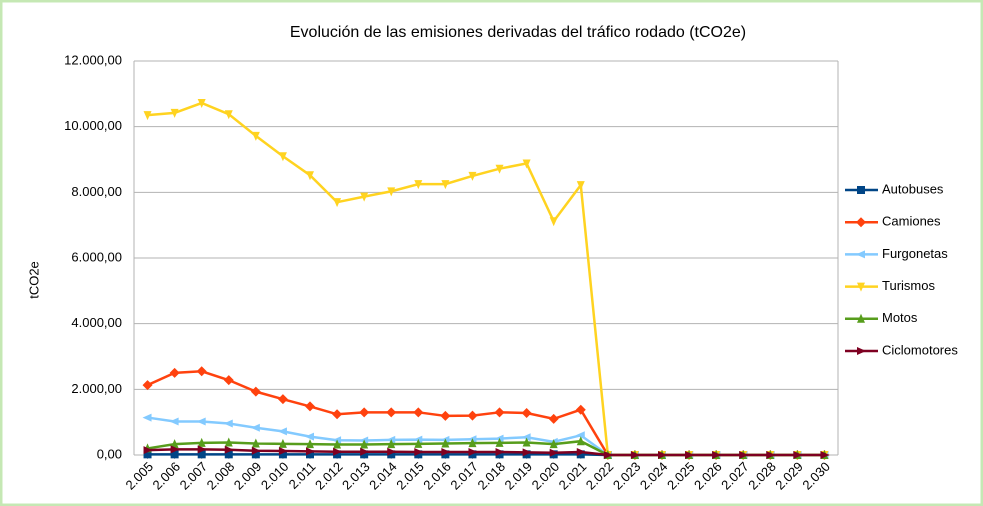 This screenshot has width=983, height=506. Describe the element at coordinates (93, 125) in the screenshot. I see `y-tick-label: 10.000,00` at that location.